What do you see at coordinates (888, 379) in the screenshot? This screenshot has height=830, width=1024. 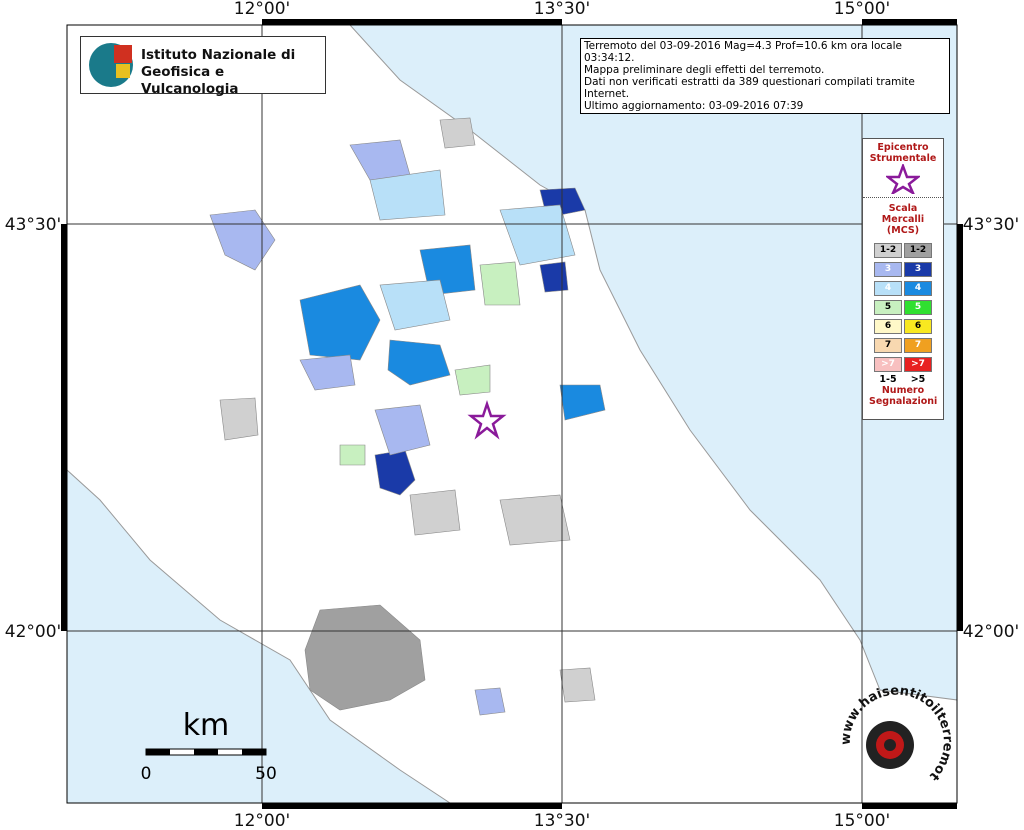 I see `legend-count: 1-5` at bounding box center [888, 379].